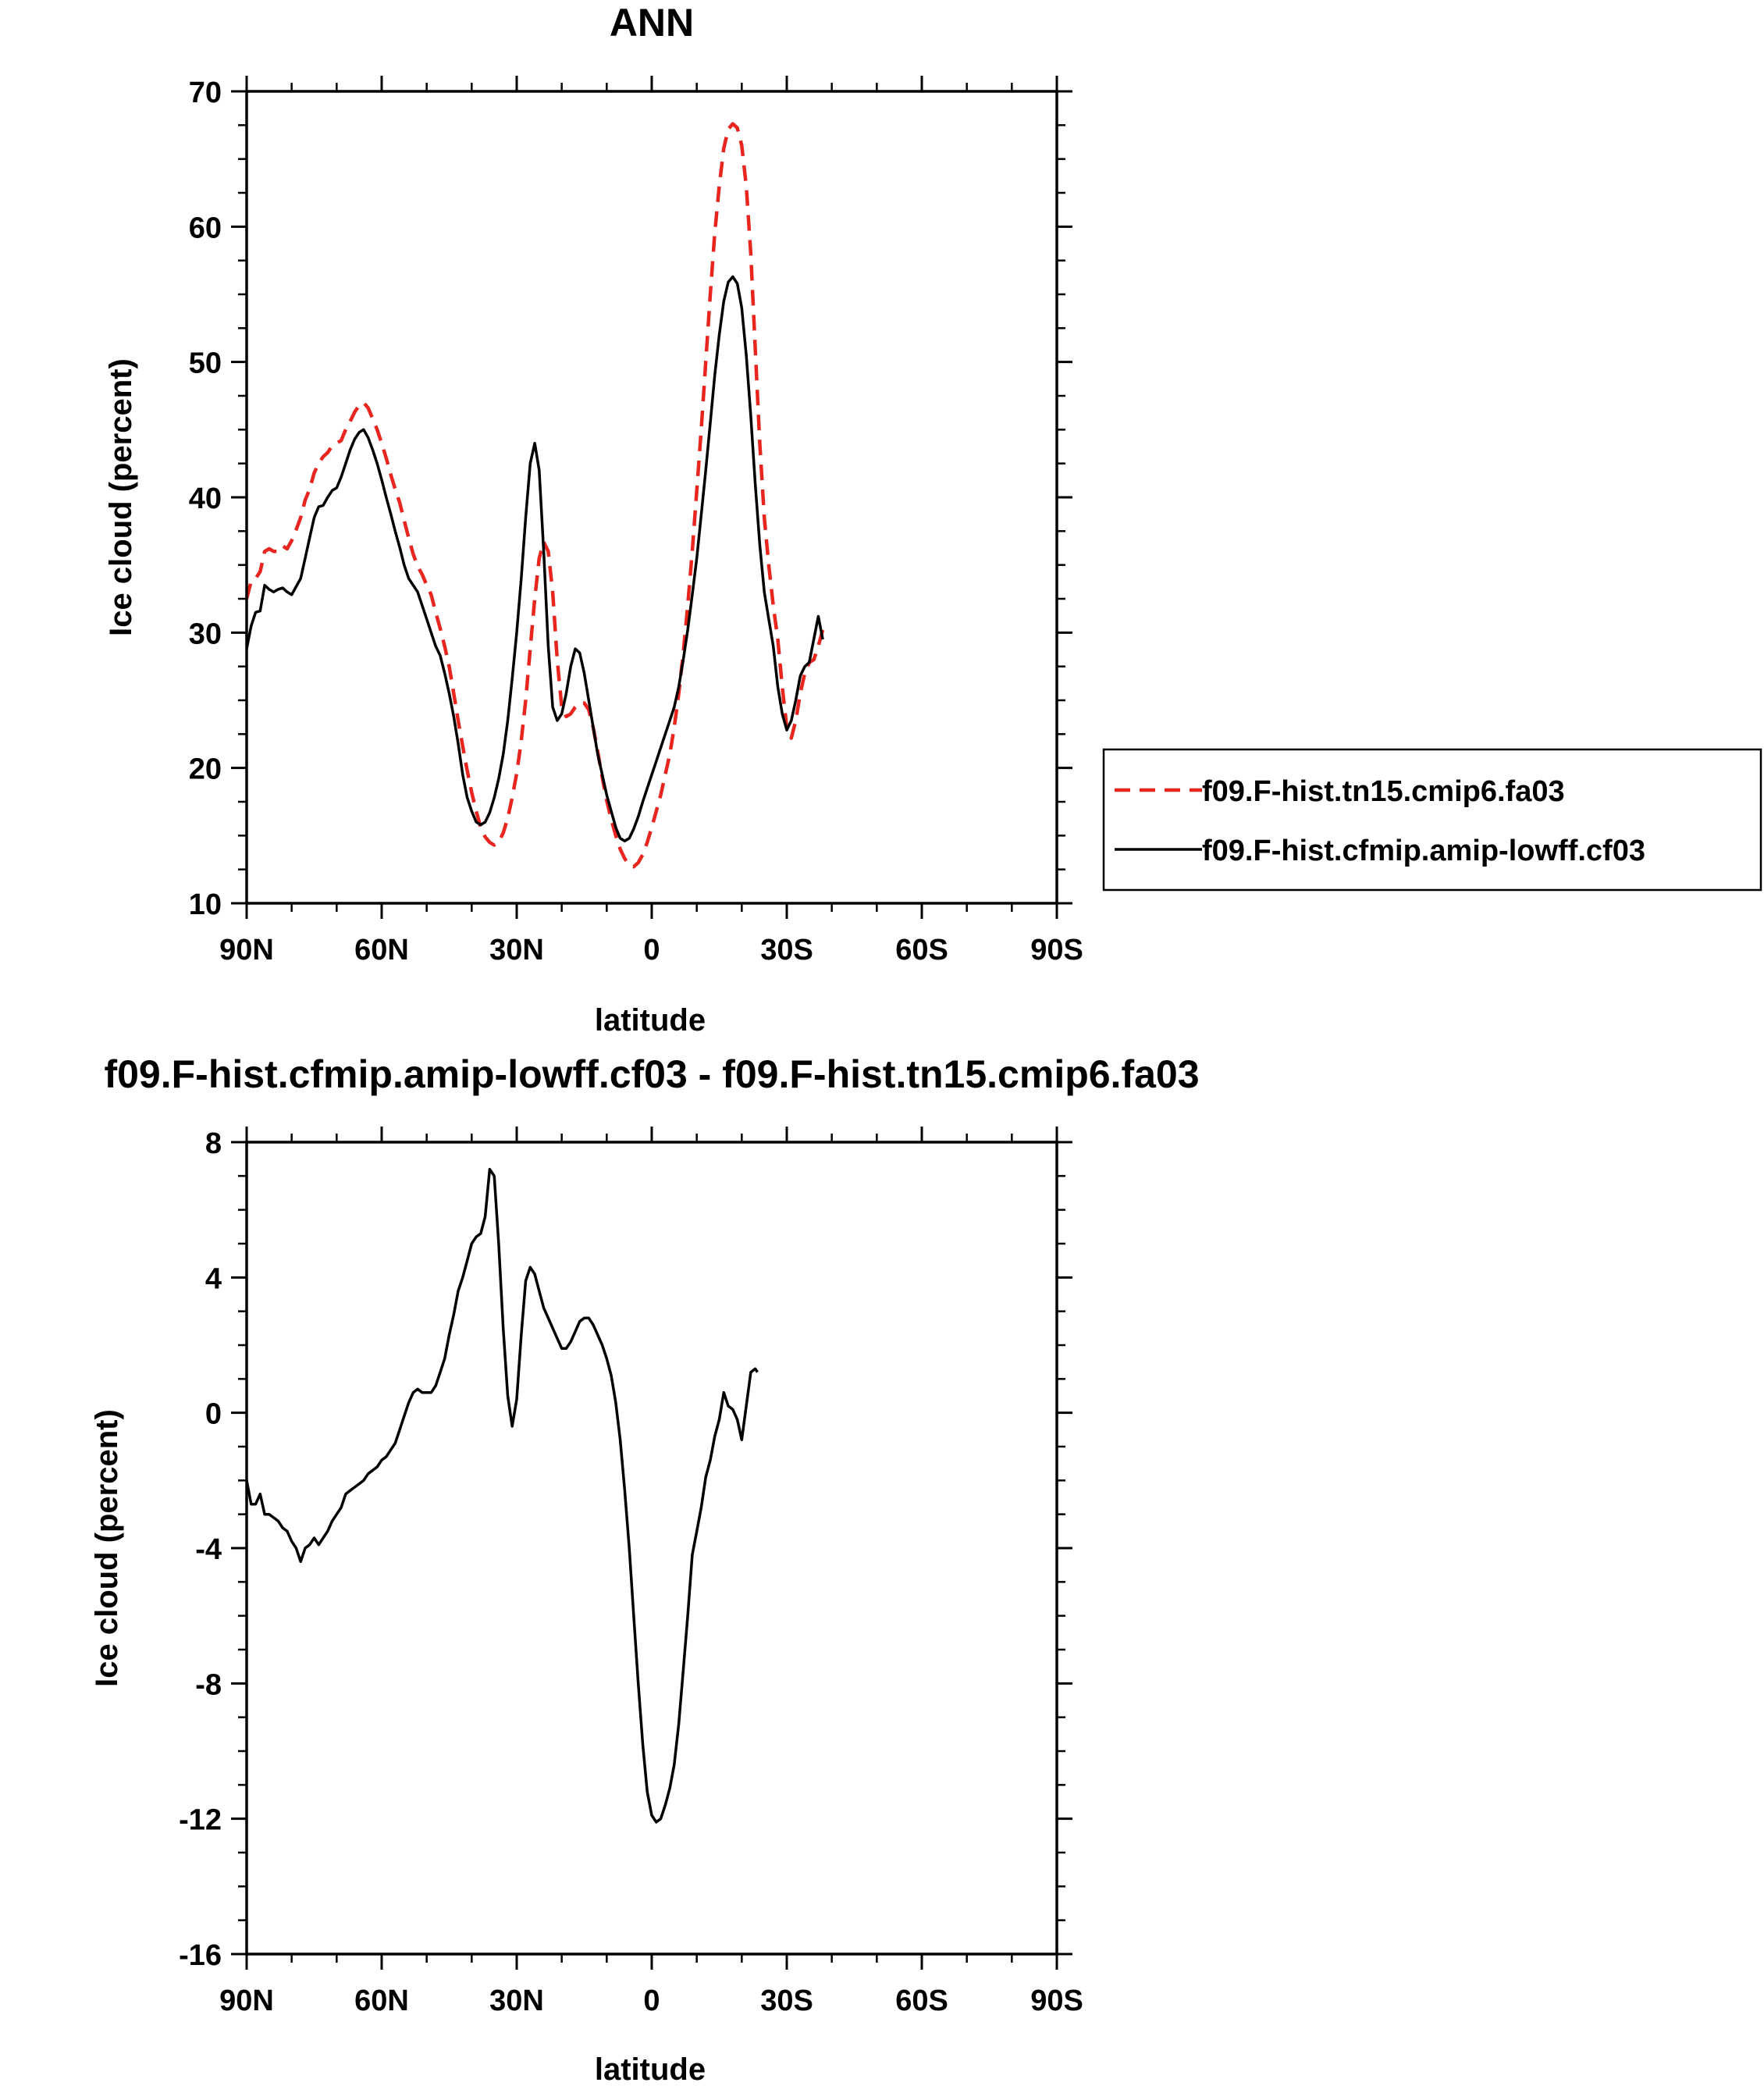  What do you see at coordinates (208, 1549) in the screenshot?
I see `y-tick-label: -4` at bounding box center [208, 1549].